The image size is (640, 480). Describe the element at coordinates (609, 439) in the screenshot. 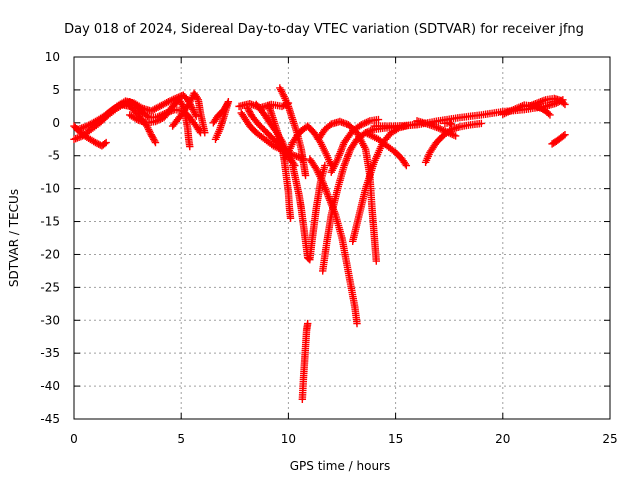

I see `x-tick-label: 25` at that location.